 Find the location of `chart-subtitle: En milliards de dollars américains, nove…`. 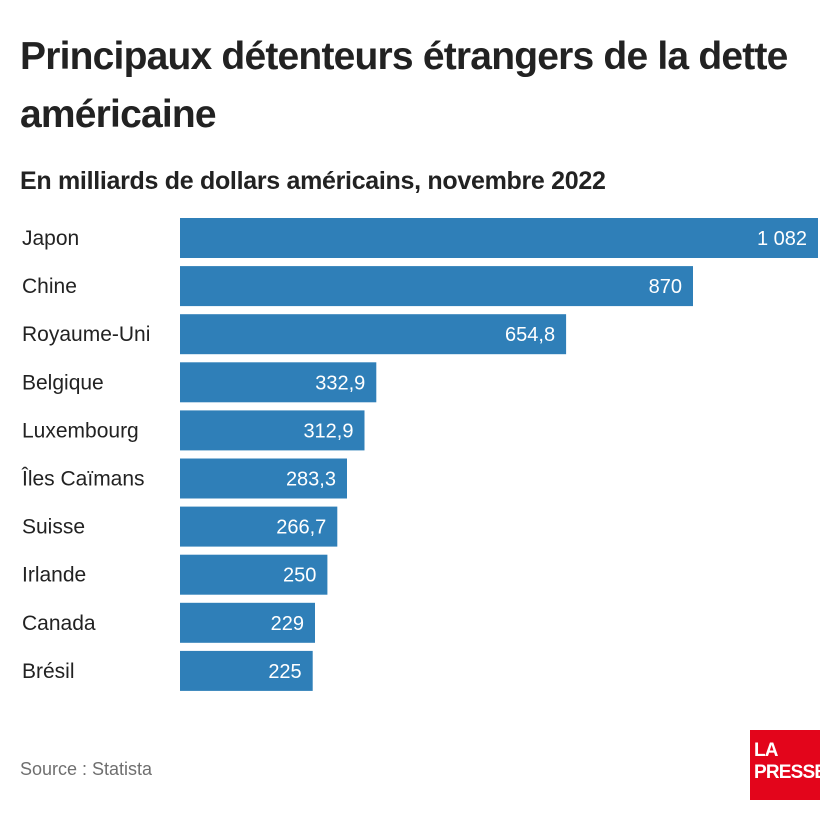

chart-subtitle: En milliards de dollars américains, nove… is located at coordinates (313, 181).